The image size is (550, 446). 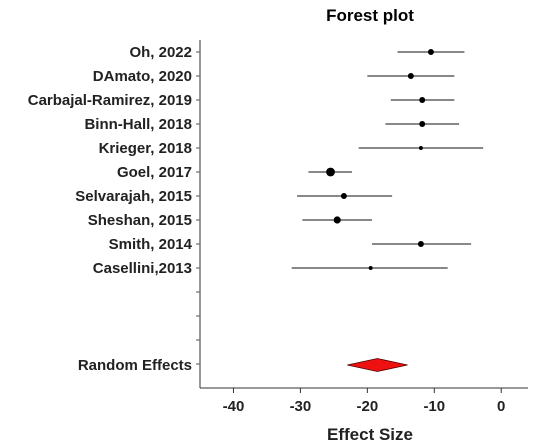 I want to click on study-row: Sheshan, 2015, so click(x=230, y=220).